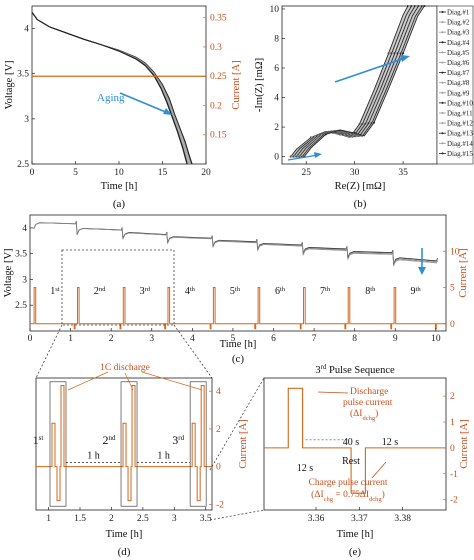  I want to click on discharge-annotation: 1C discharge, so click(125, 368).